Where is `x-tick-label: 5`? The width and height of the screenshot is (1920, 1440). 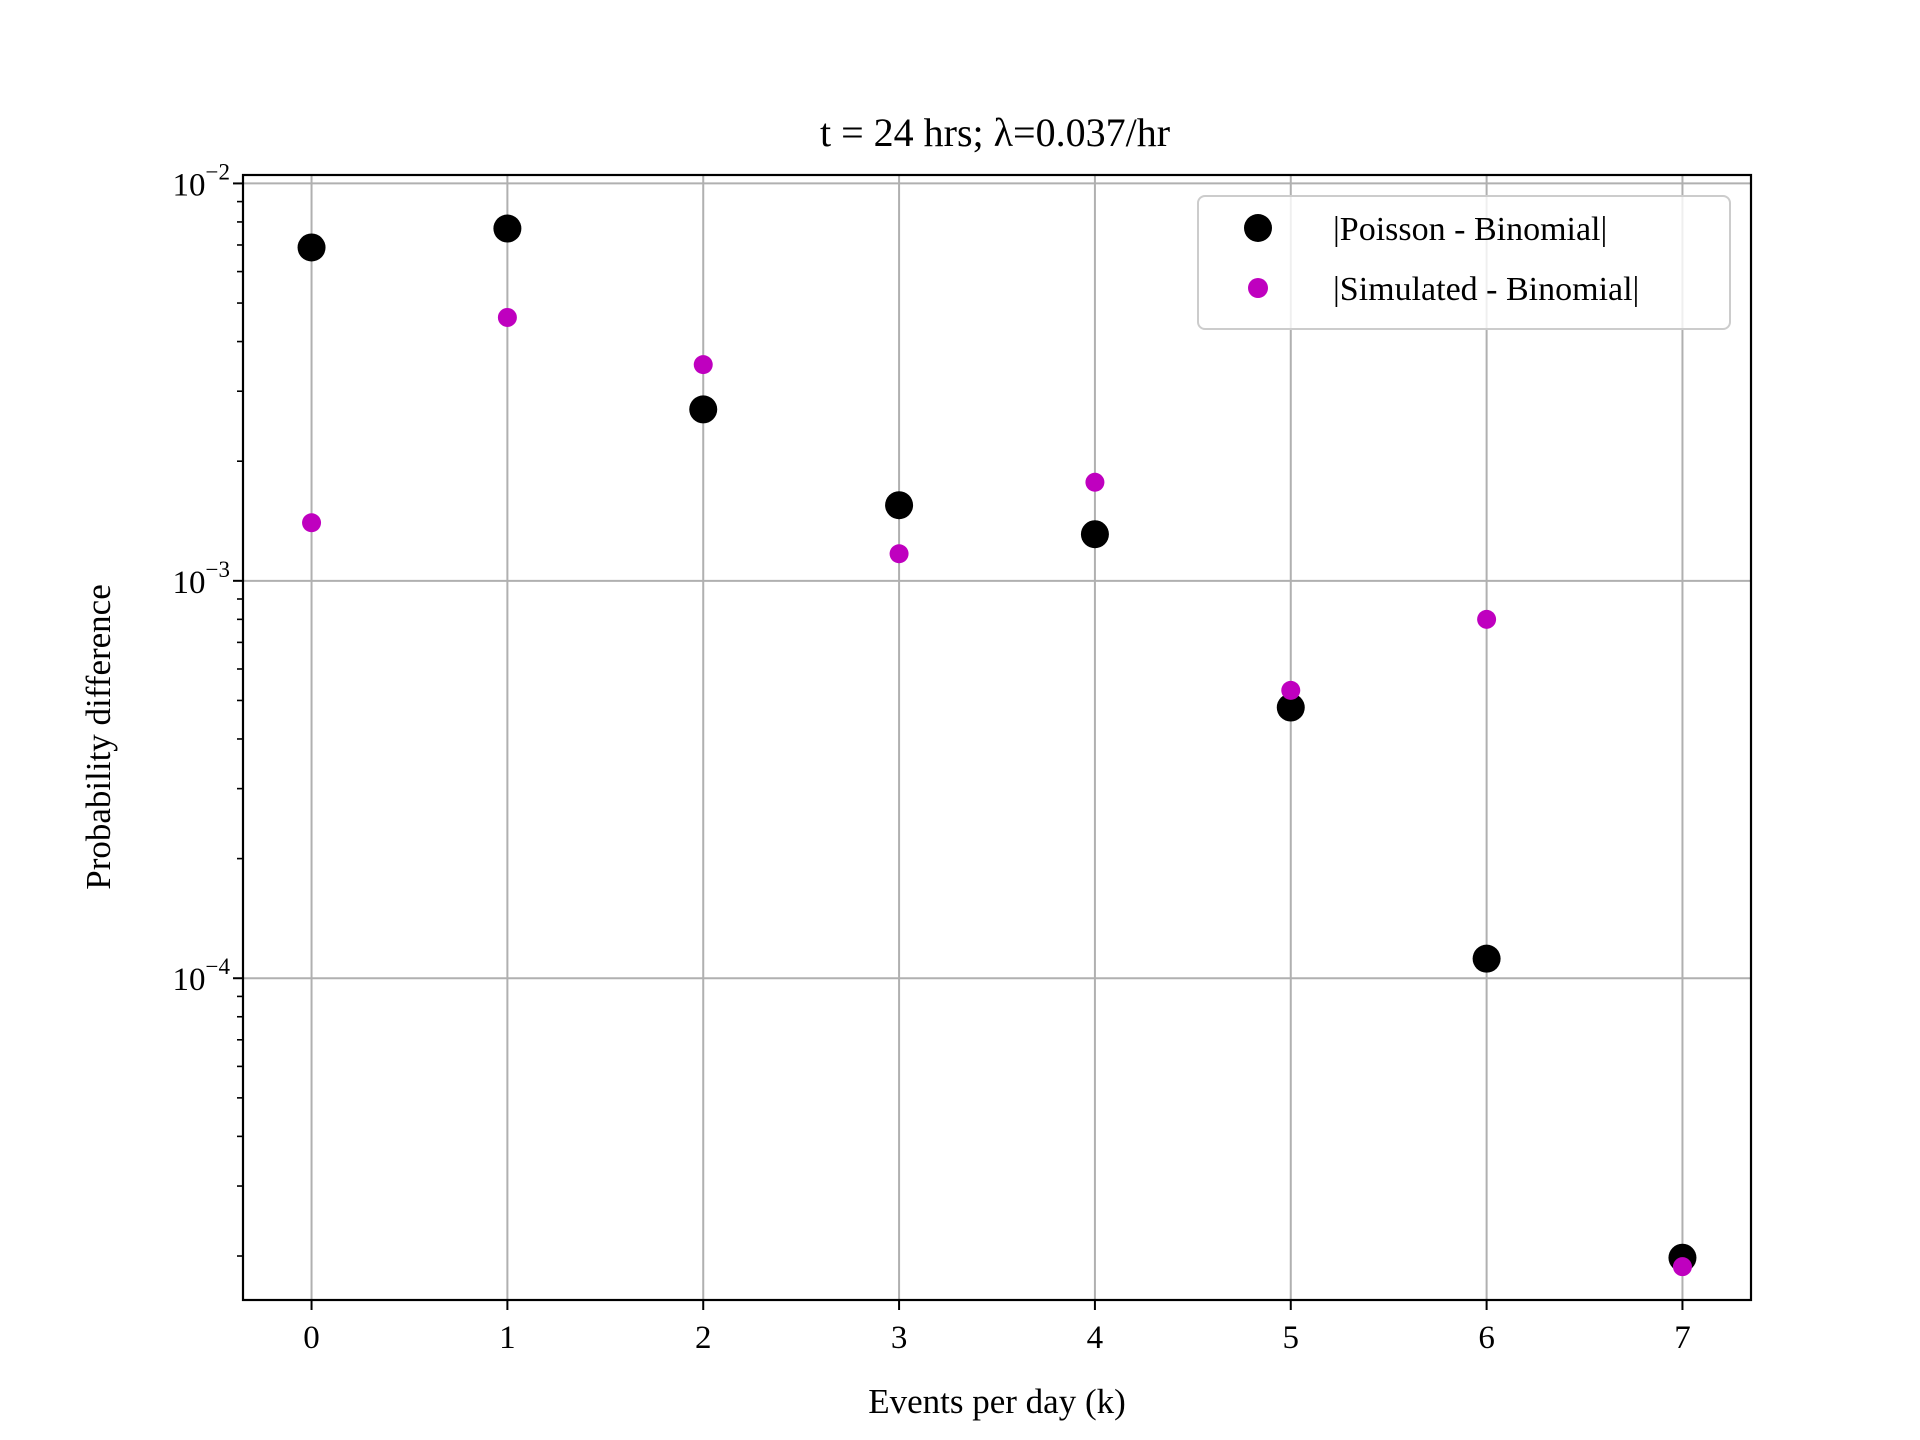 x-tick-label: 5 is located at coordinates (1291, 1338).